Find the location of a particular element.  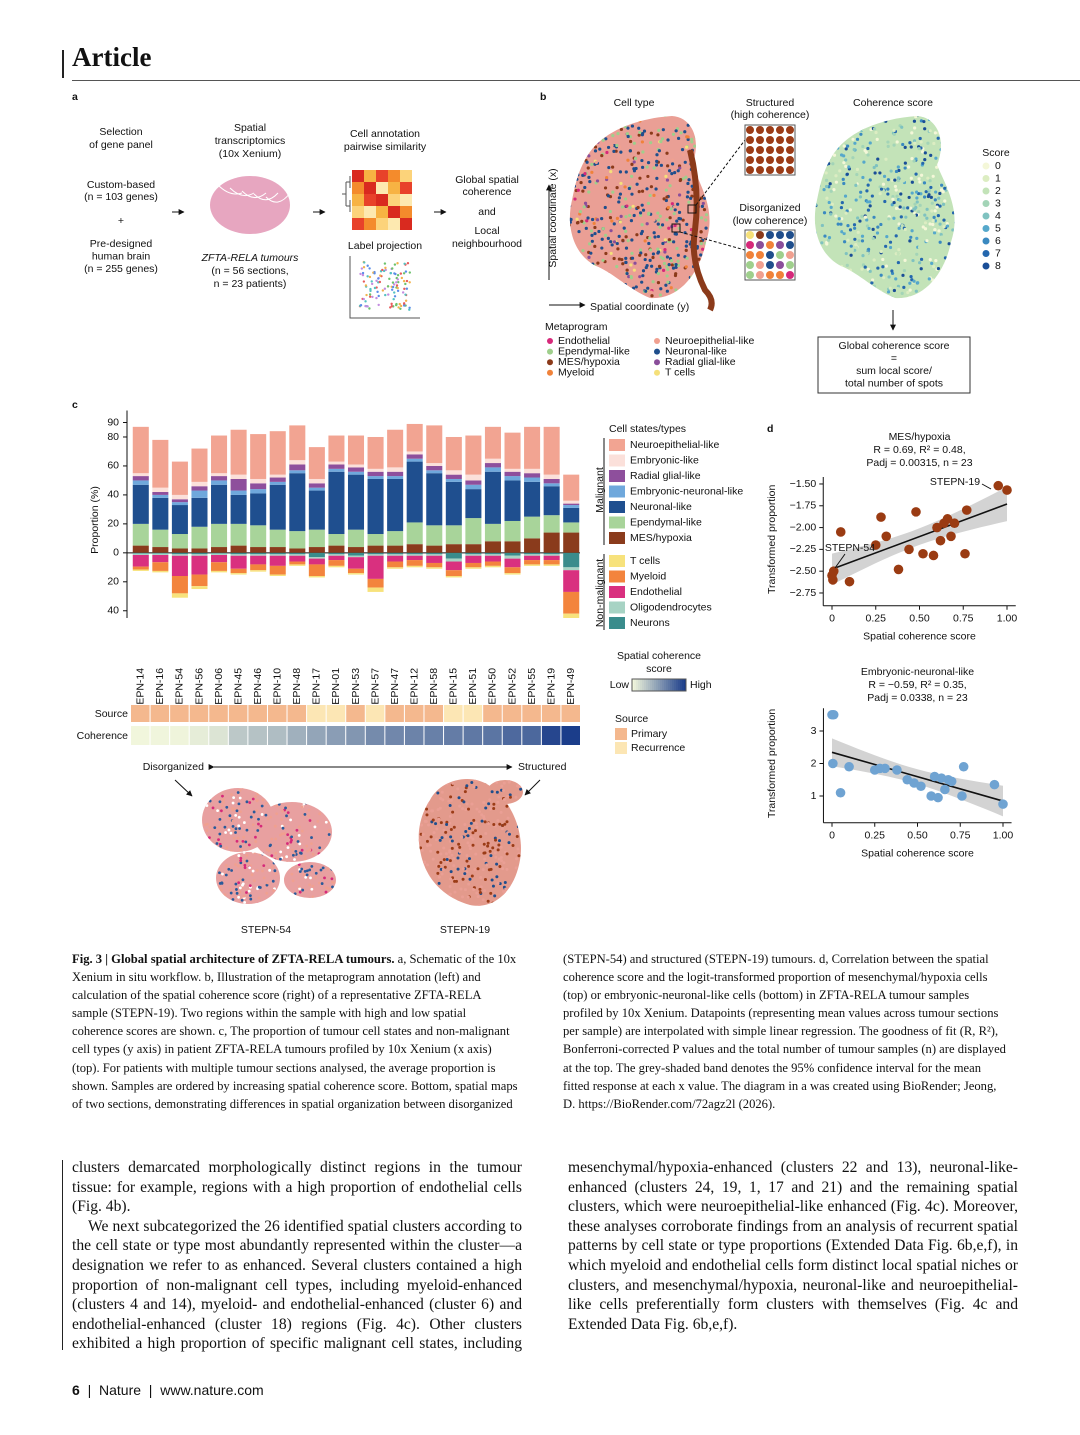

source-cell is located at coordinates (316, 713).